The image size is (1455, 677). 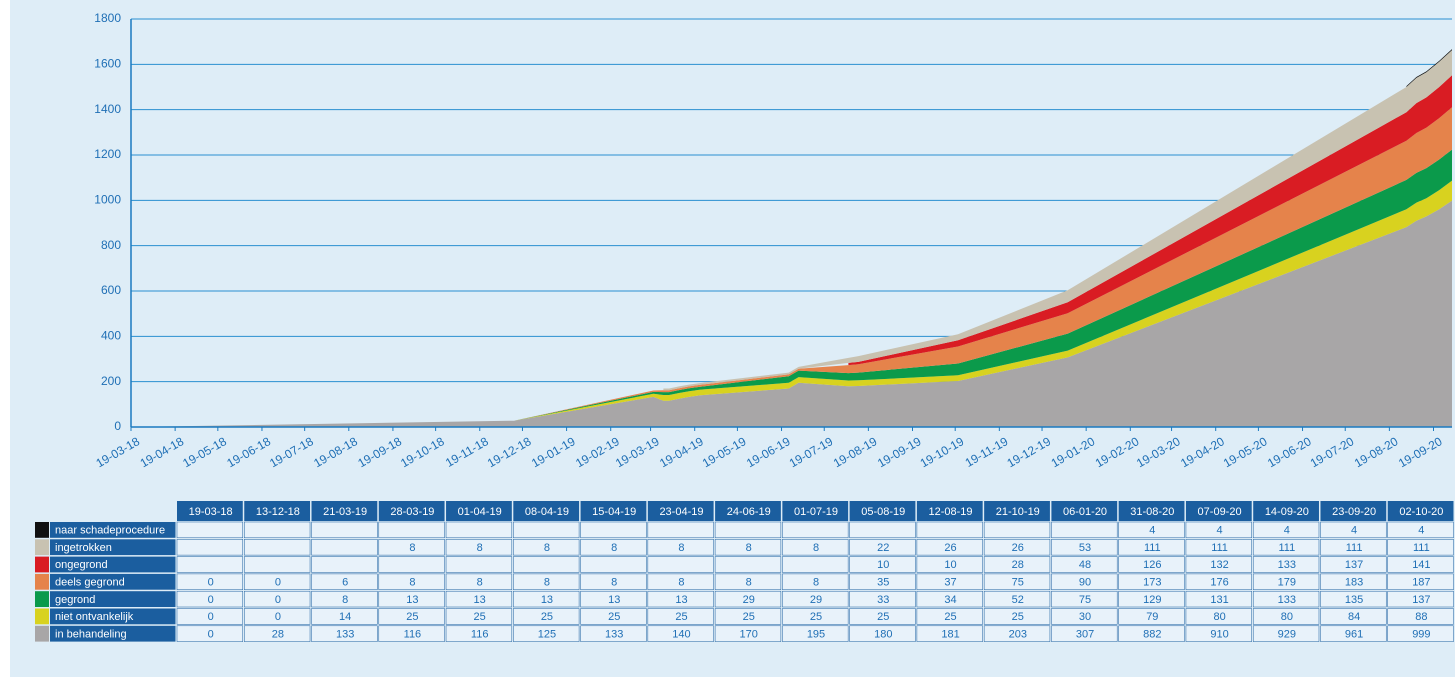 What do you see at coordinates (1220, 512) in the screenshot?
I see `table-header-label: 07-09-20` at bounding box center [1220, 512].